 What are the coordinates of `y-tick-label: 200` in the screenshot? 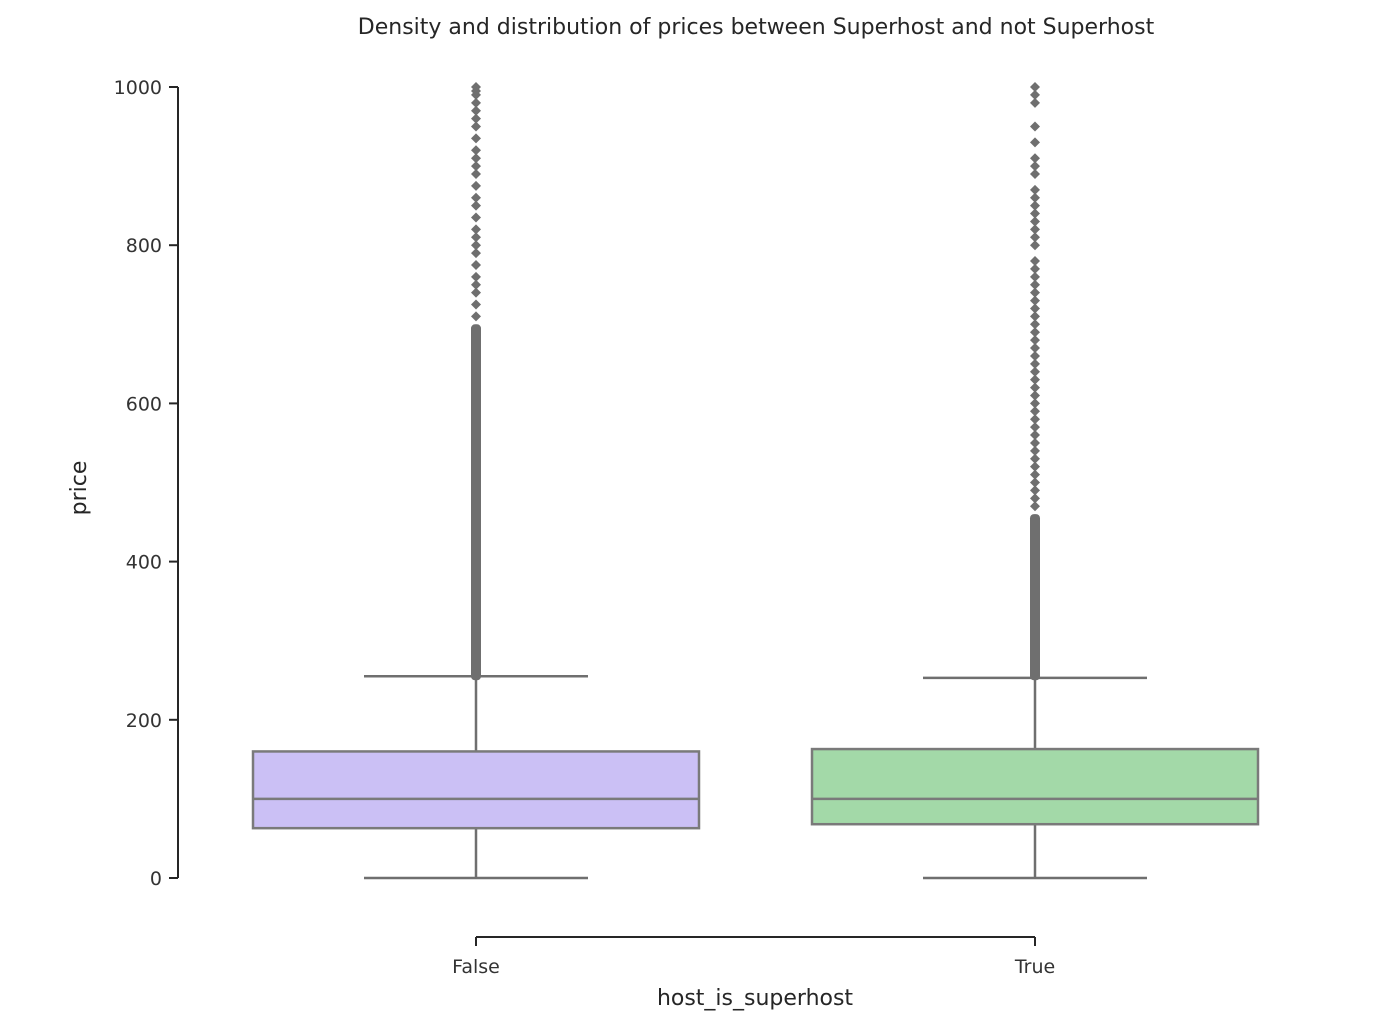 It's located at (144, 721).